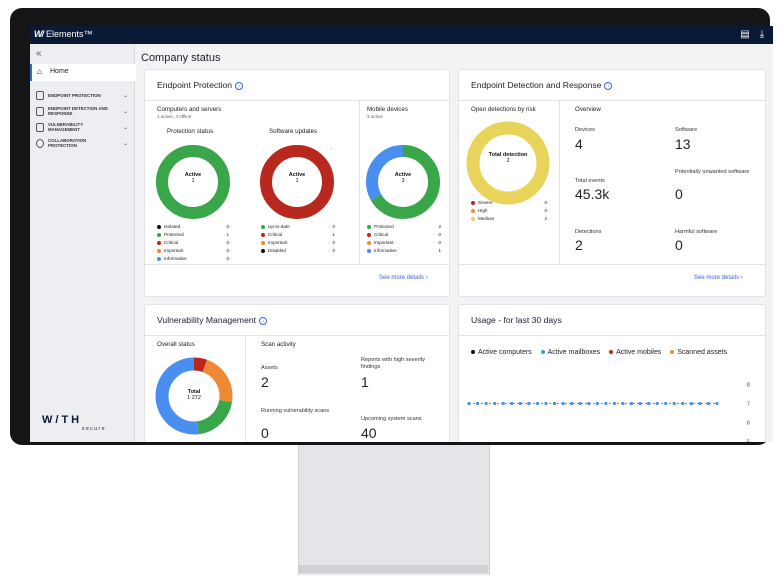 The image size is (780, 584). Describe the element at coordinates (82, 128) in the screenshot. I see `sidebar-item-vulnerability-management: VULNERABILITY MANAGEMENT ⌄` at that location.